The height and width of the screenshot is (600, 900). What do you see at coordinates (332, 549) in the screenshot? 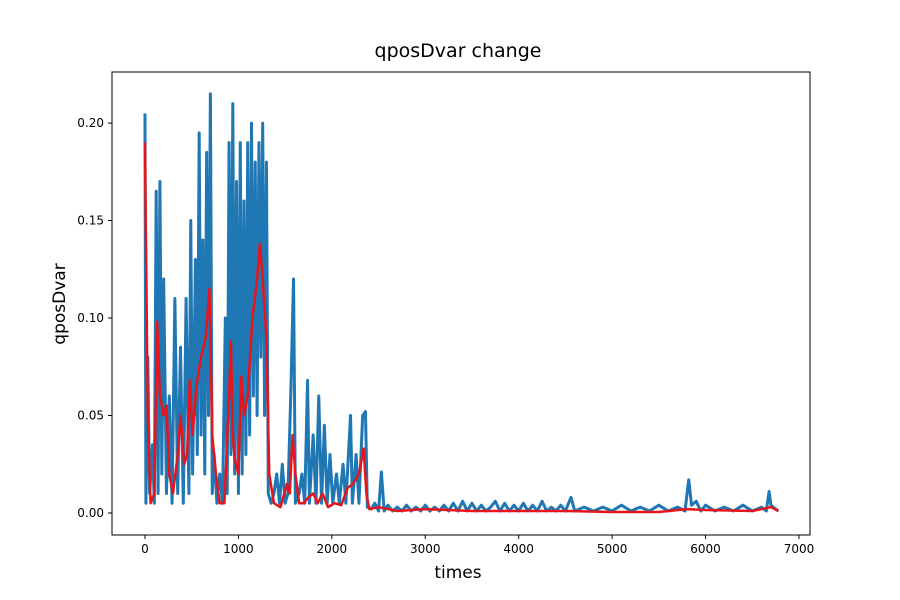
I see `x-tick-label: 2000` at bounding box center [332, 549].